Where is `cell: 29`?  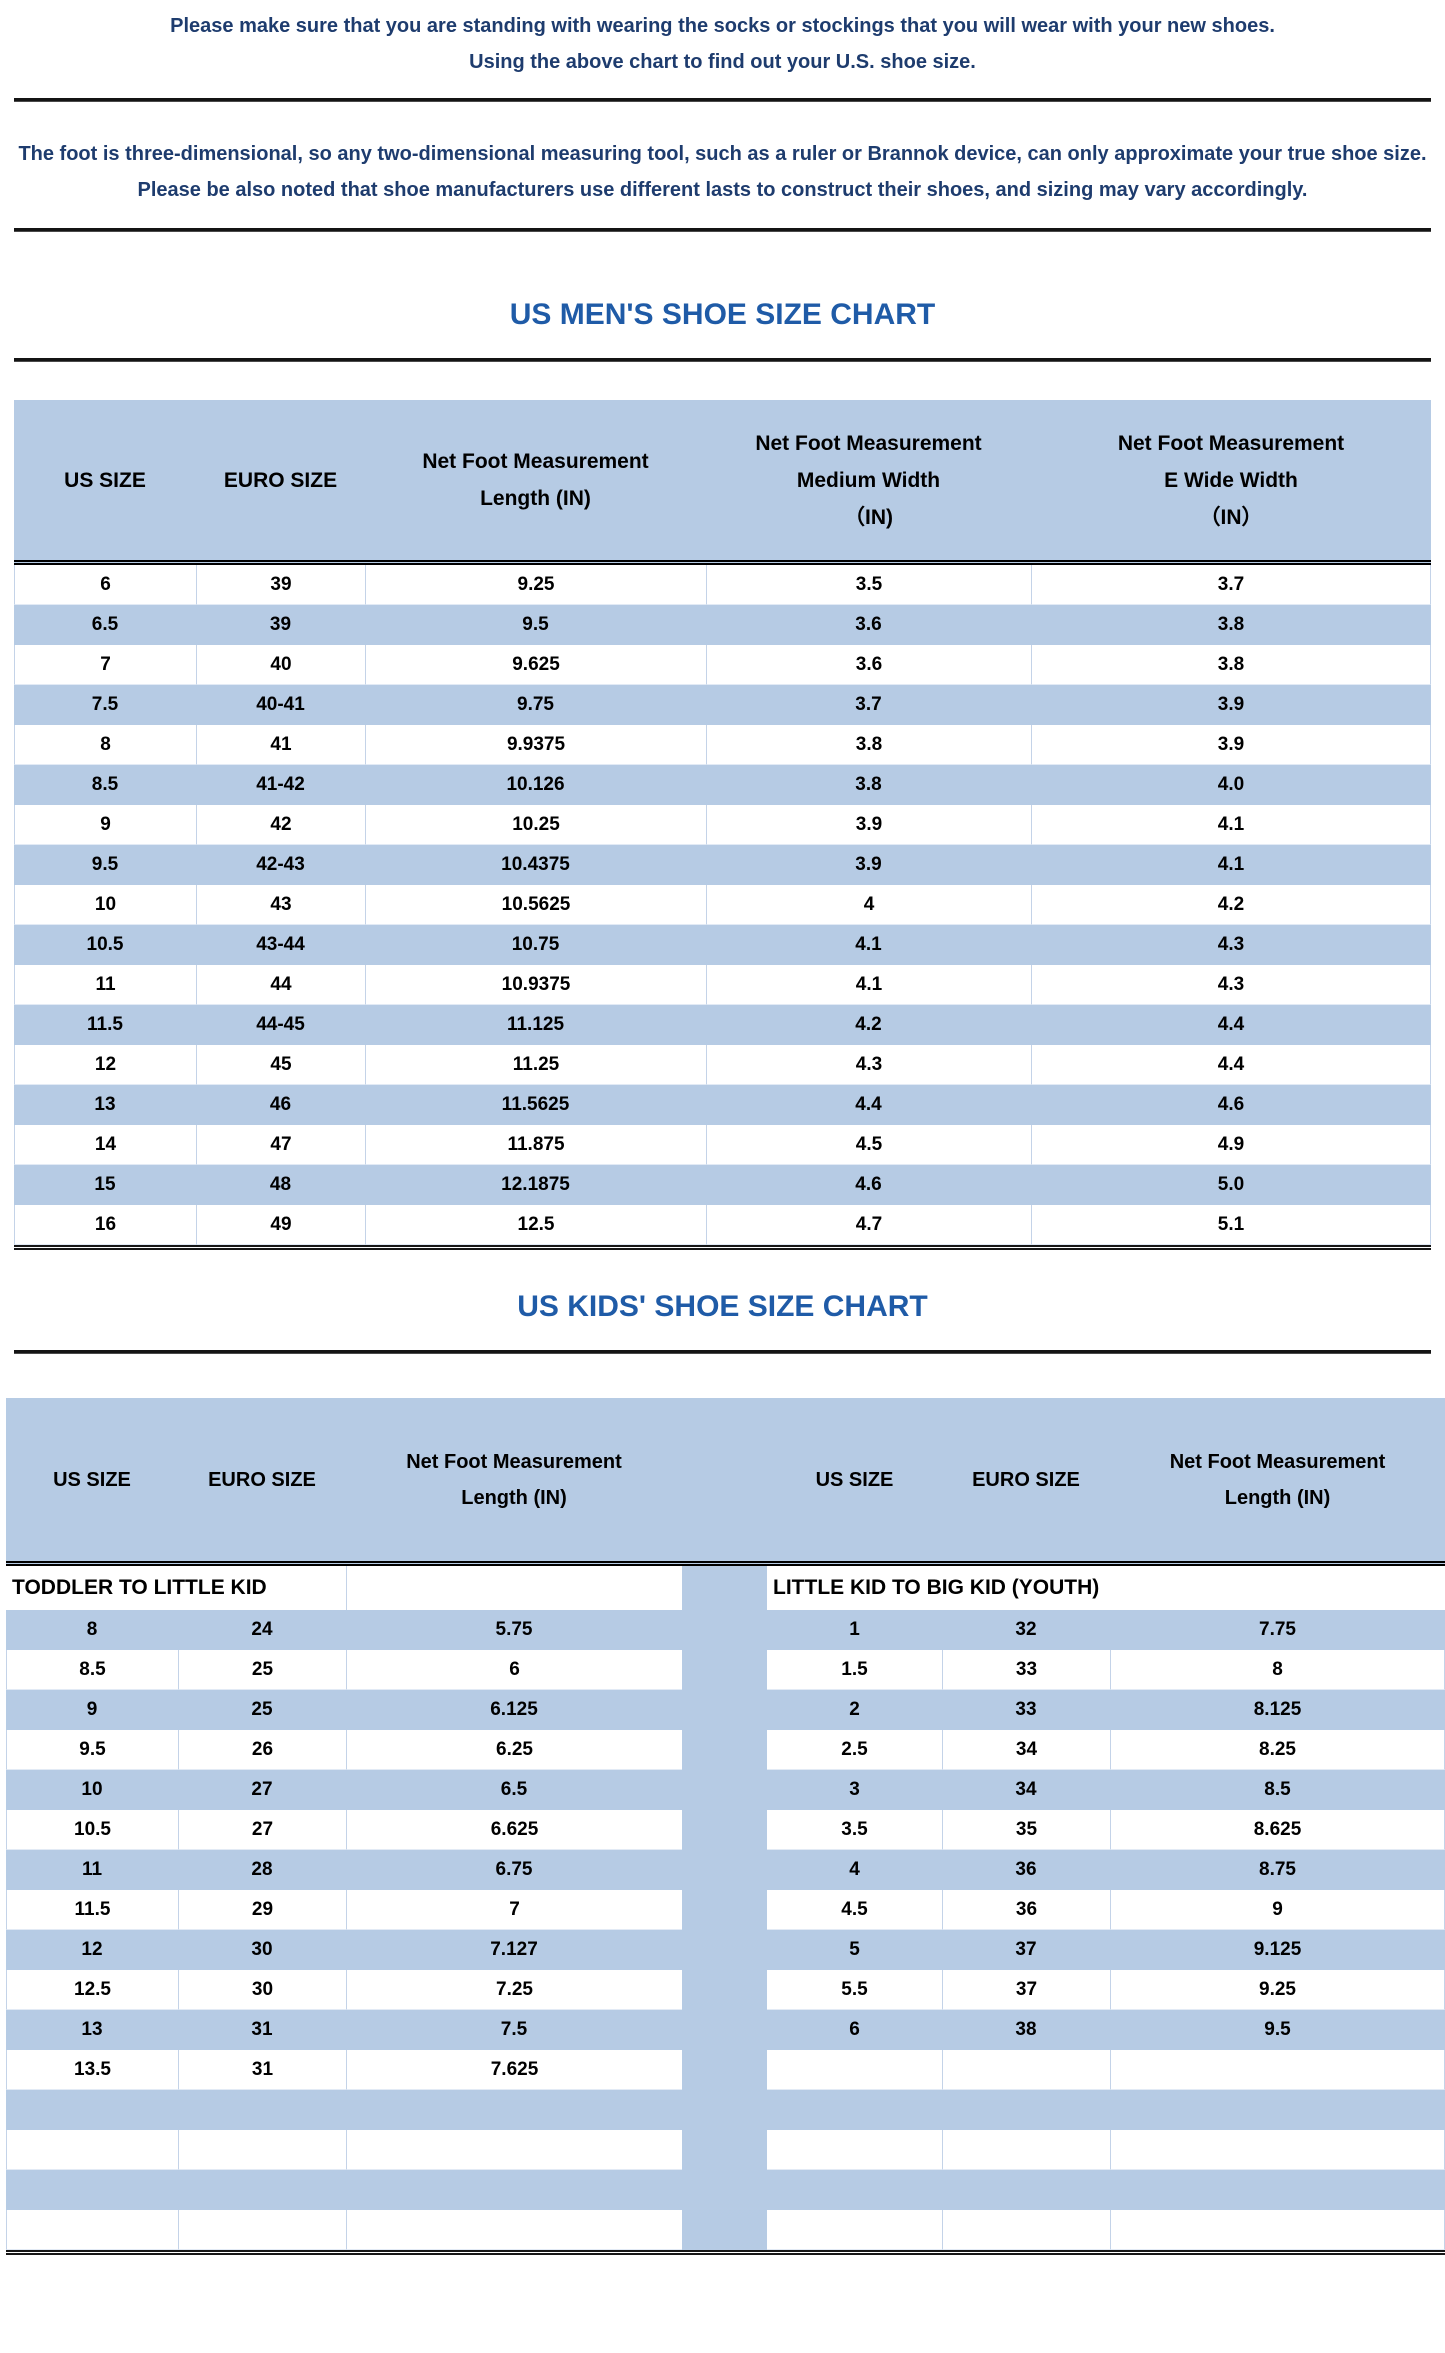
cell: 29 is located at coordinates (262, 1910).